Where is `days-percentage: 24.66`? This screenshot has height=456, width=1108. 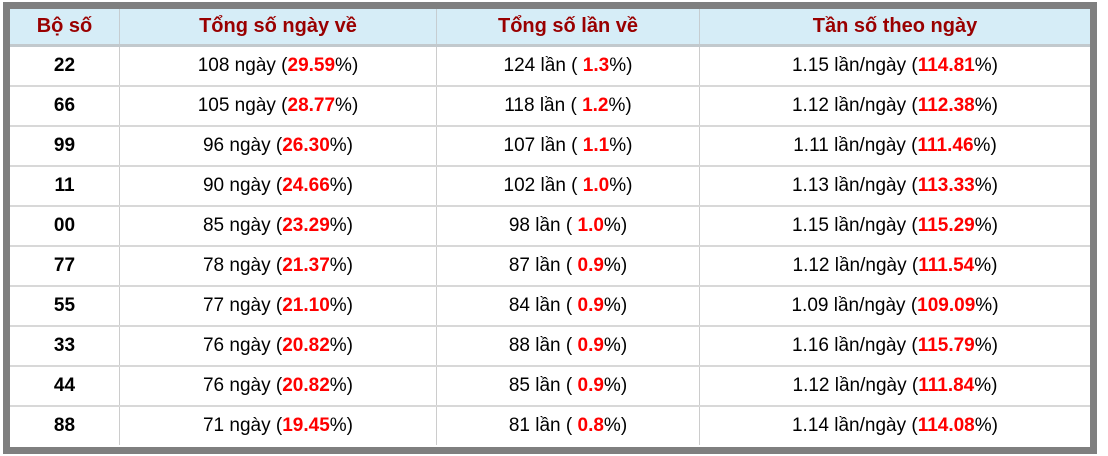
days-percentage: 24.66 is located at coordinates (306, 185).